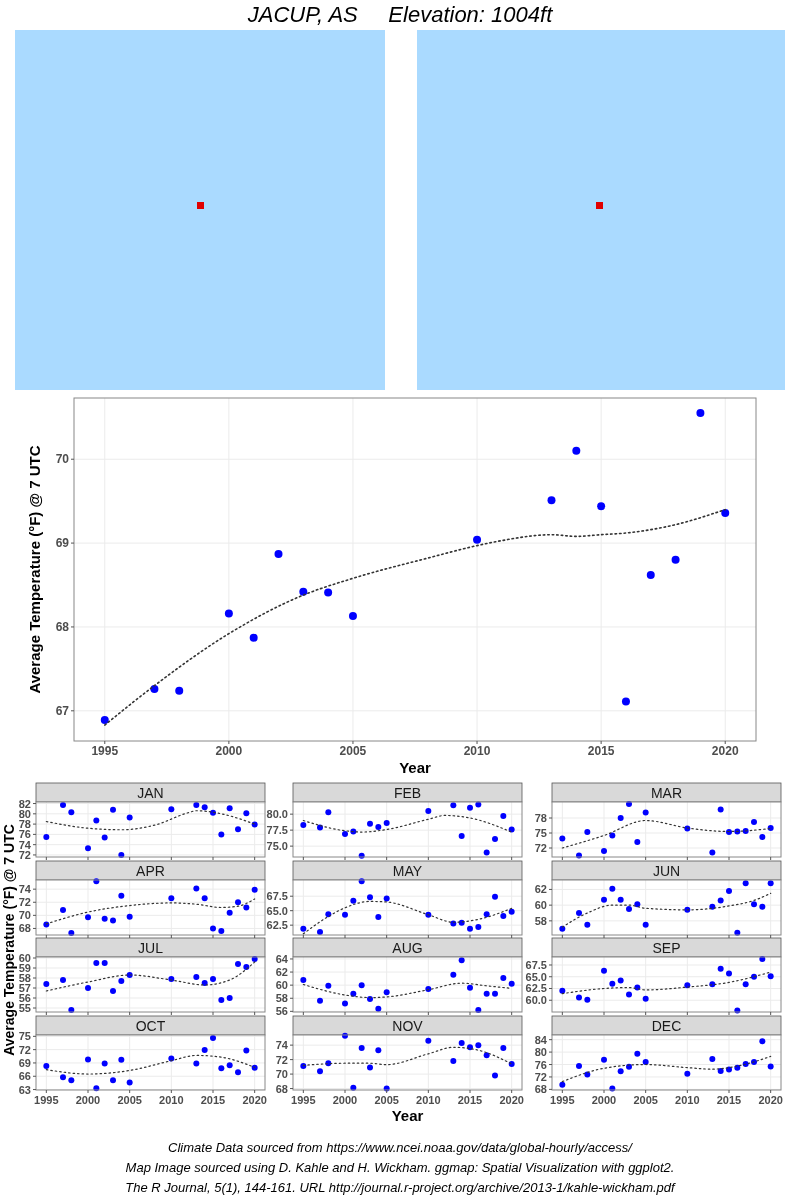  What do you see at coordinates (540, 1089) in the screenshot?
I see `y-tick-label: 68` at bounding box center [540, 1089].